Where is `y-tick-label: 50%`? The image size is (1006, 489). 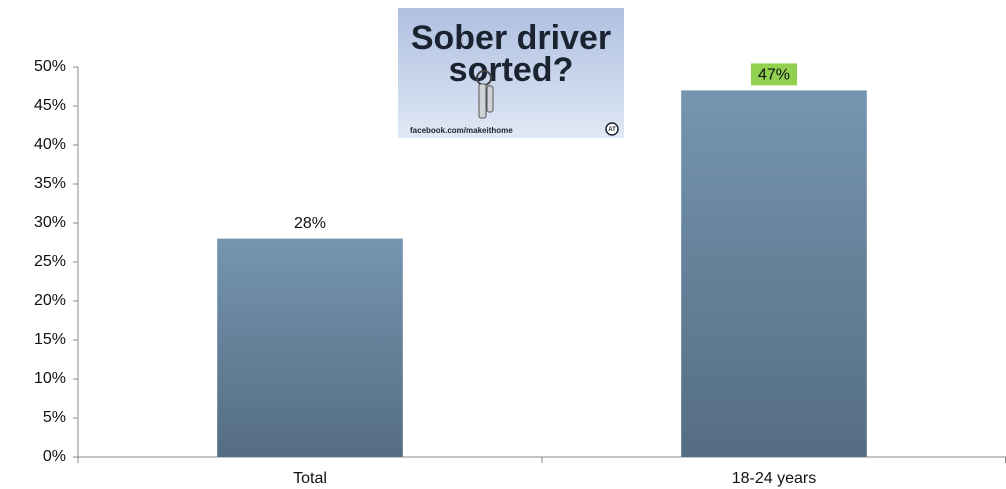 y-tick-label: 50% is located at coordinates (50, 66).